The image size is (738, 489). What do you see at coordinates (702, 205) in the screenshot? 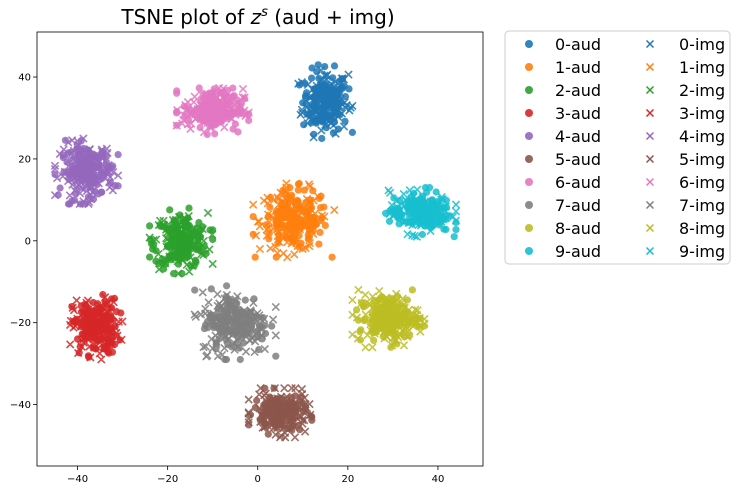
I see `legend-label: 7-img` at bounding box center [702, 205].